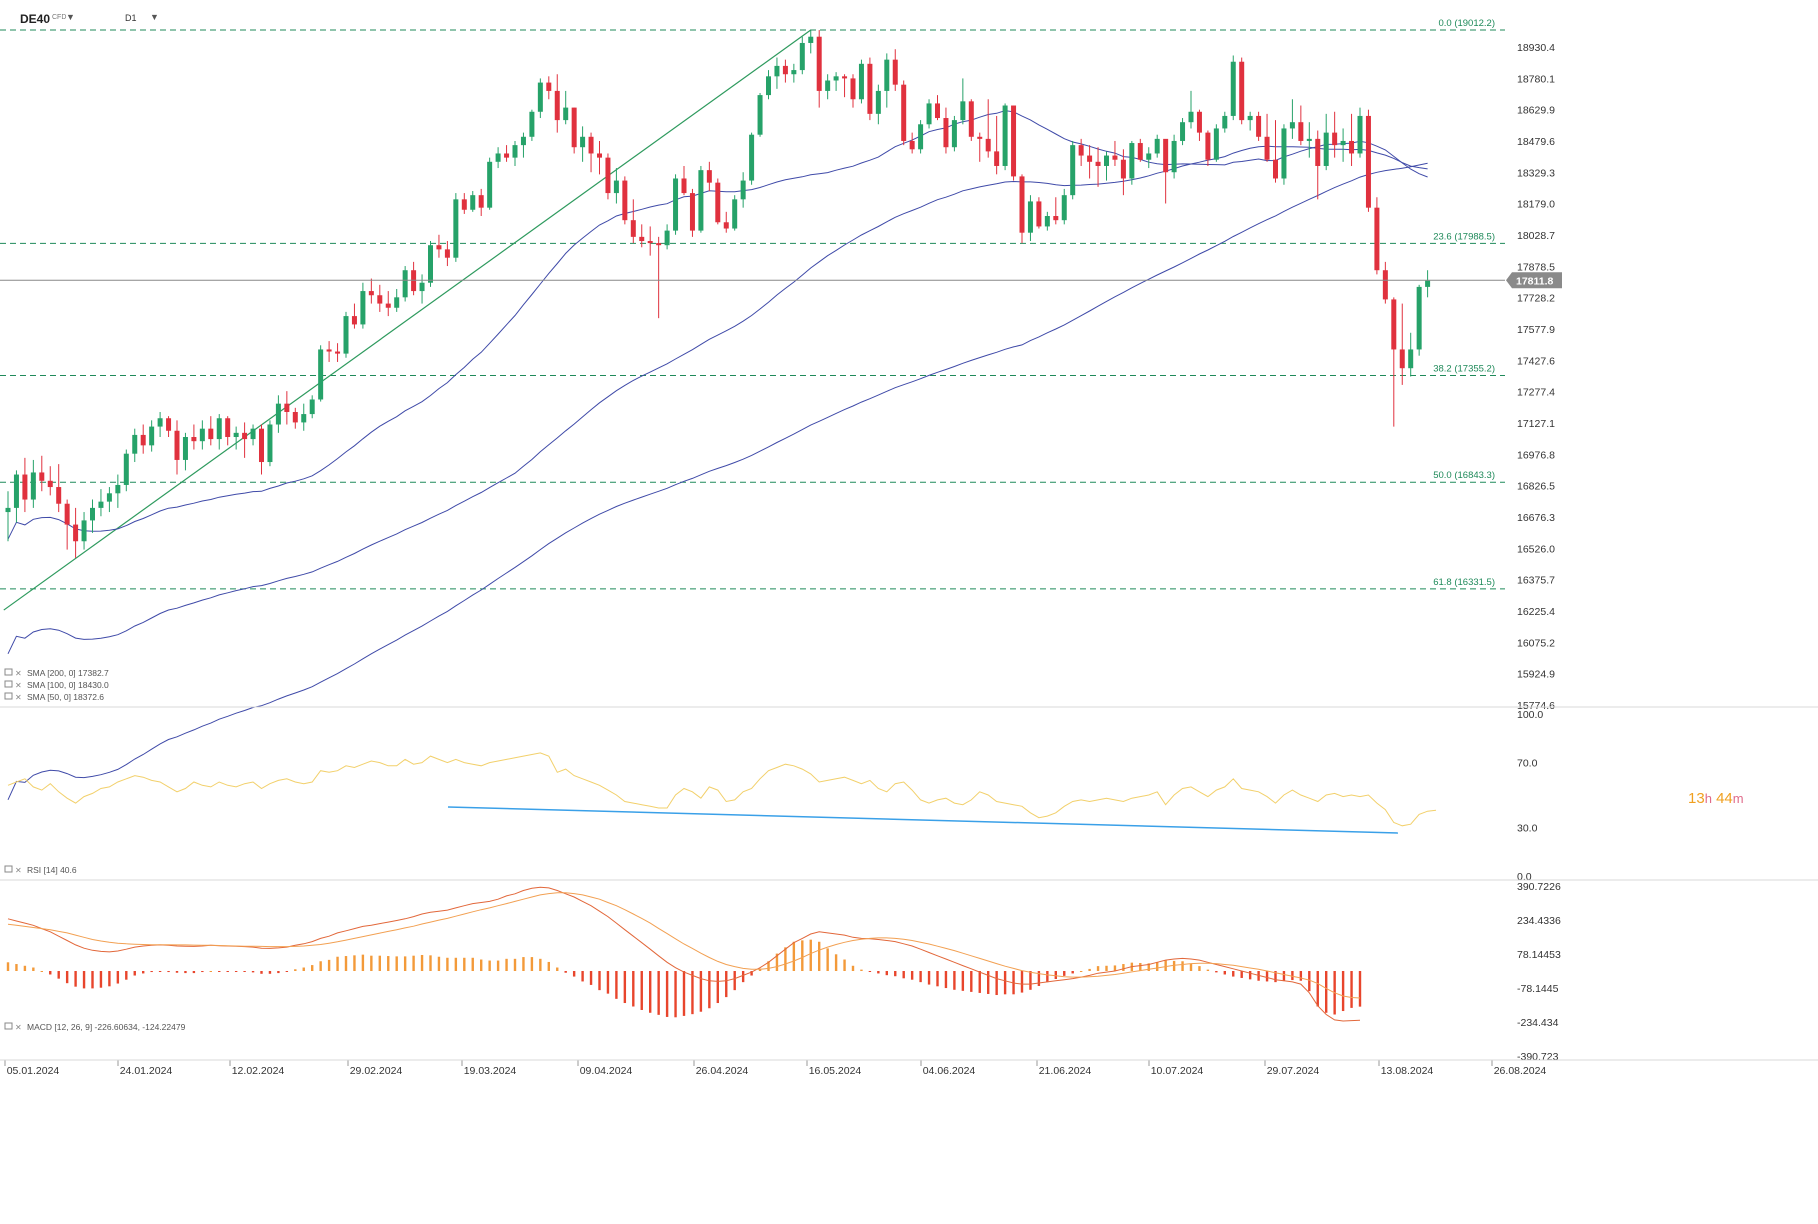 This screenshot has height=1224, width=1818. I want to click on date-tick-label: 12.02.2024, so click(258, 1071).